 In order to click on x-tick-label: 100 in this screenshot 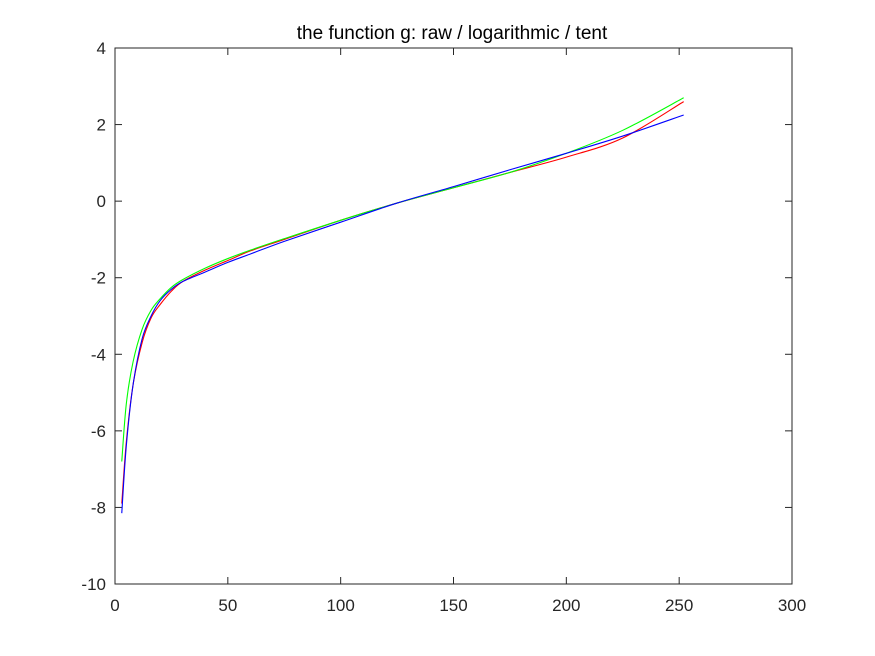, I will do `click(340, 605)`.